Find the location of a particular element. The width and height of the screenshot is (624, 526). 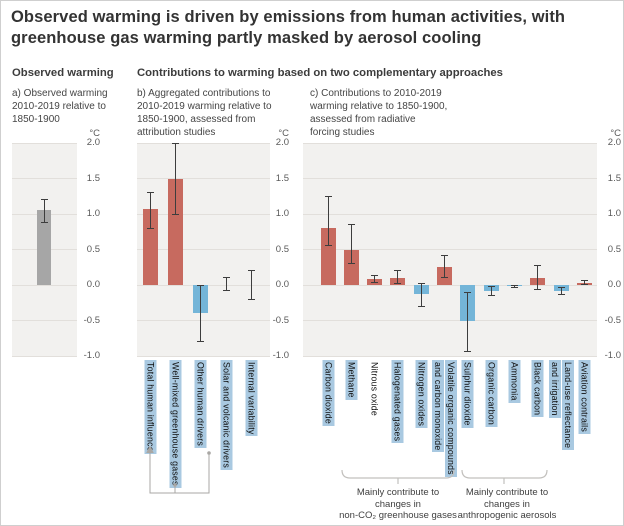

category-label: Land-use reflectance and irrigation is located at coordinates (561, 405).